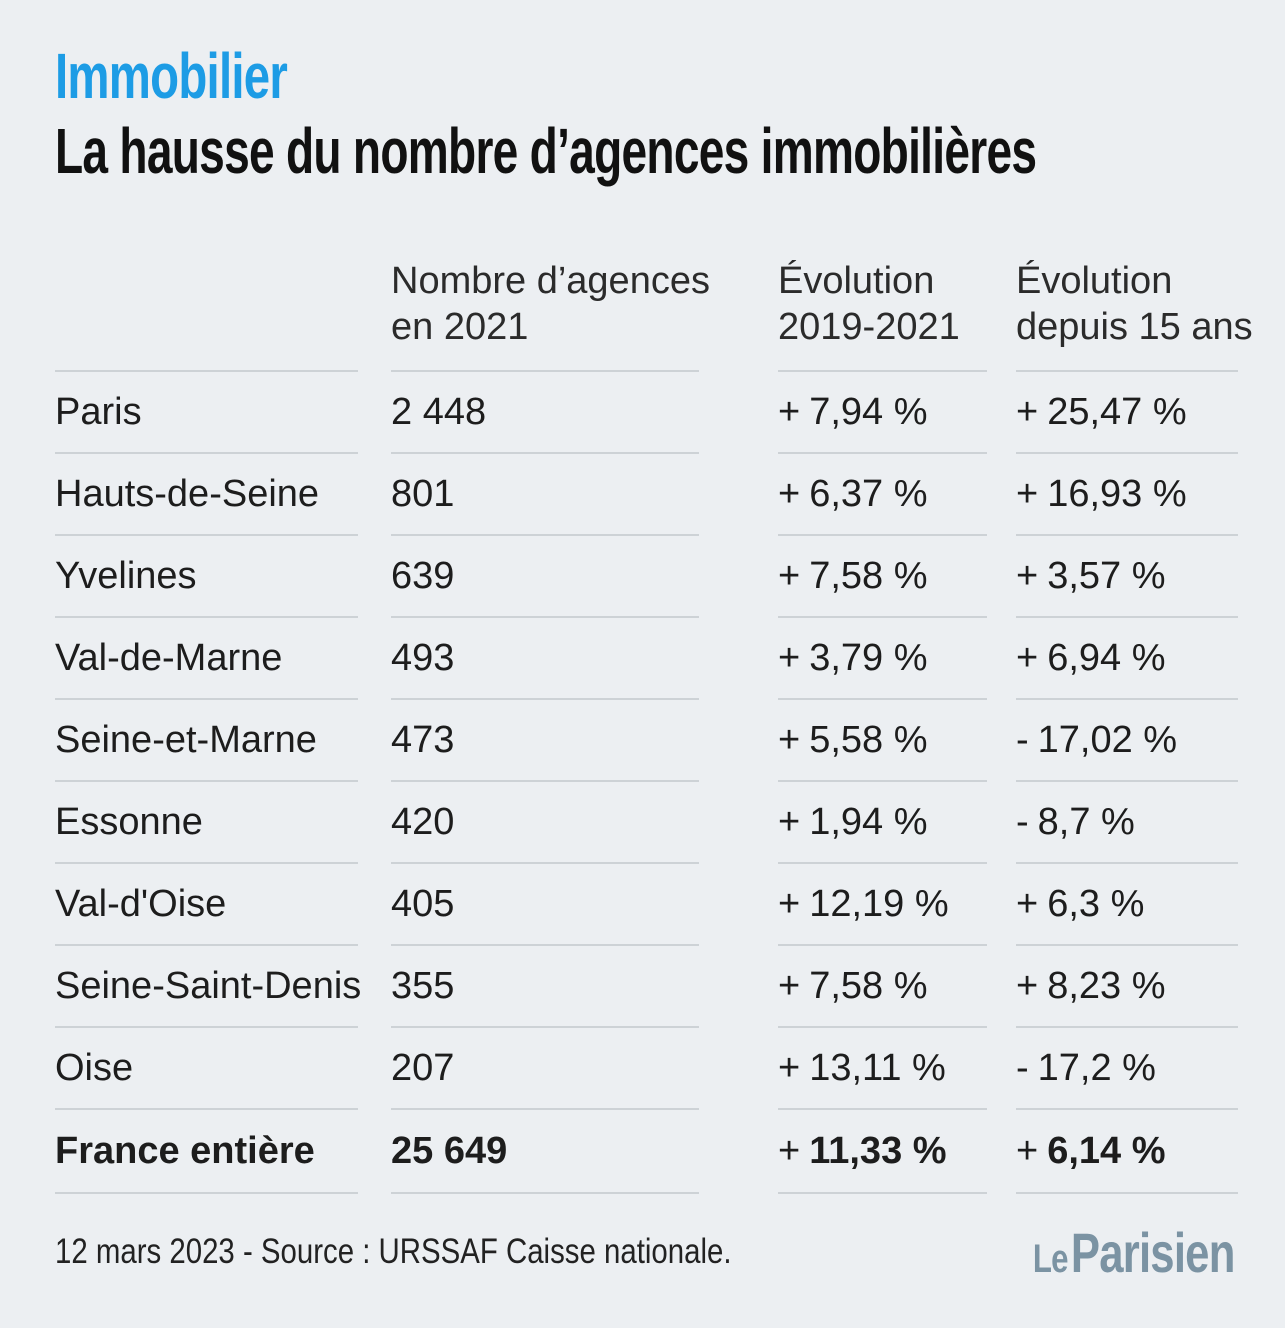 This screenshot has height=1328, width=1285. What do you see at coordinates (1134, 327) in the screenshot?
I see `header-evo2-line2: depuis 15 ans` at bounding box center [1134, 327].